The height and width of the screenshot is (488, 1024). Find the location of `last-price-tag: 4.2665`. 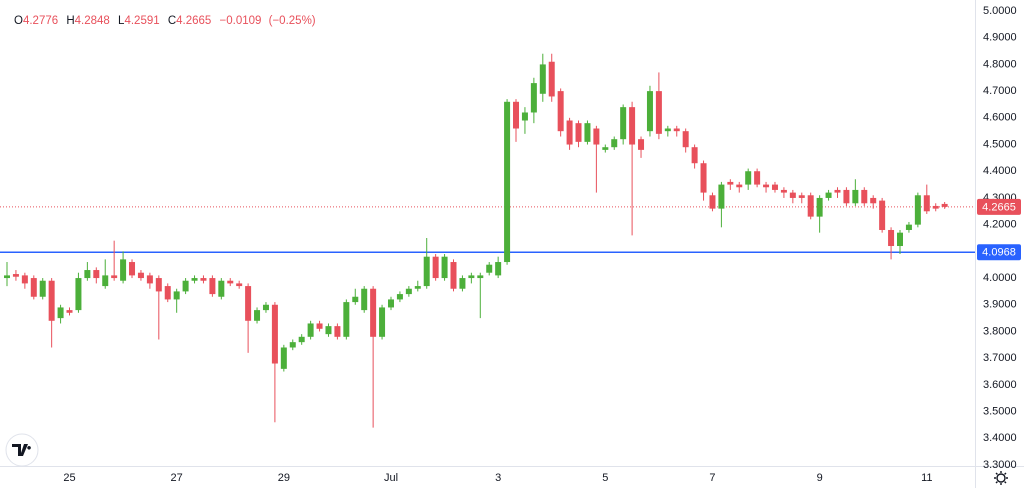

last-price-tag: 4.2665 is located at coordinates (999, 207).